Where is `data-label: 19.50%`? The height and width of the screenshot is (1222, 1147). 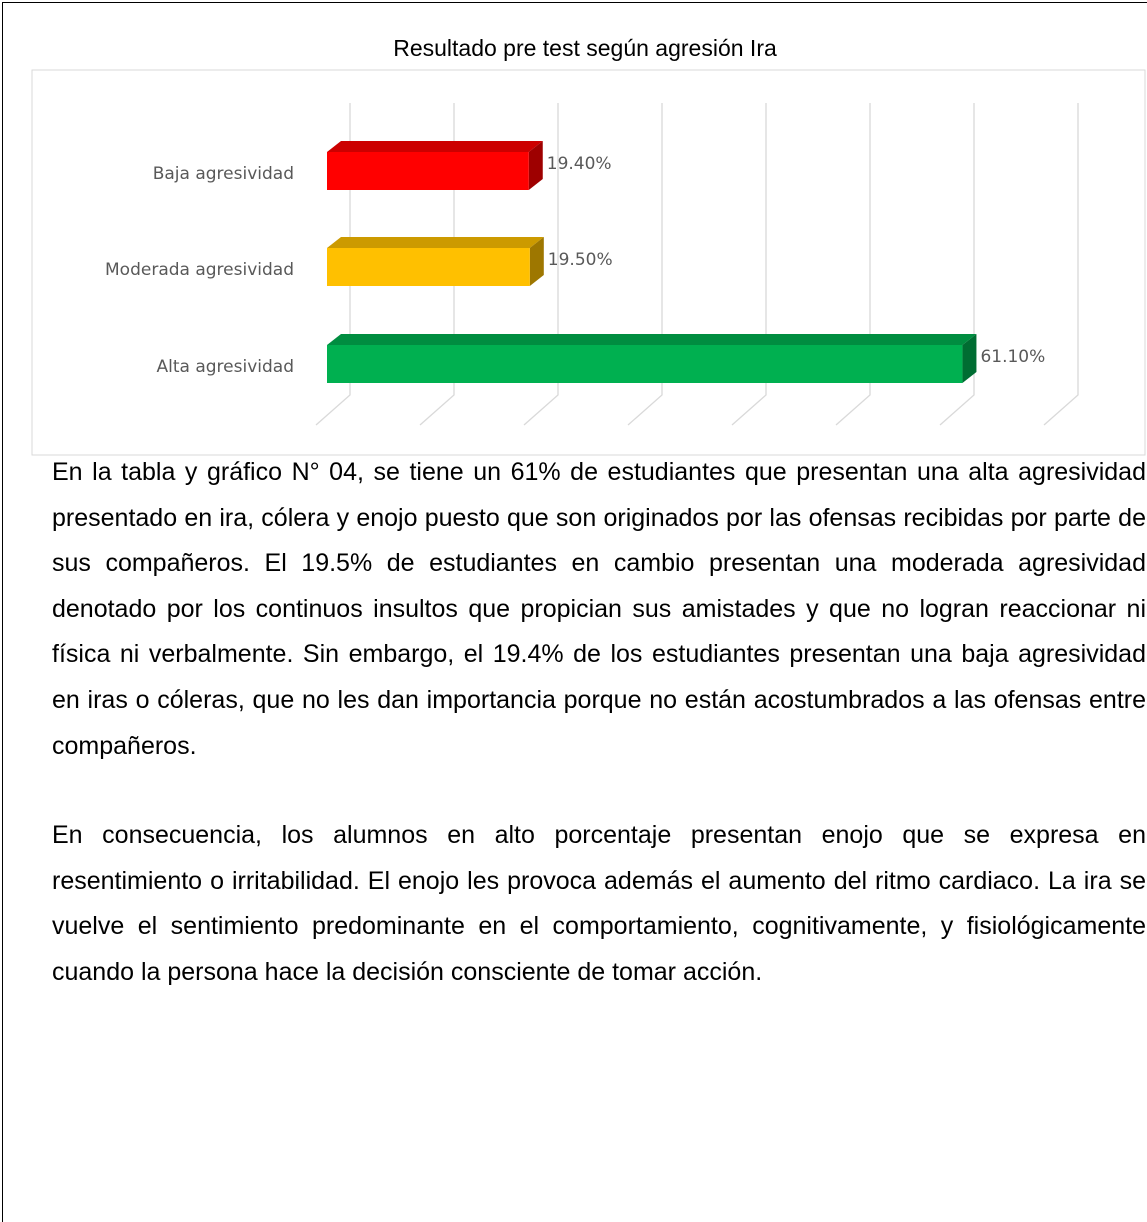
data-label: 19.50% is located at coordinates (580, 260).